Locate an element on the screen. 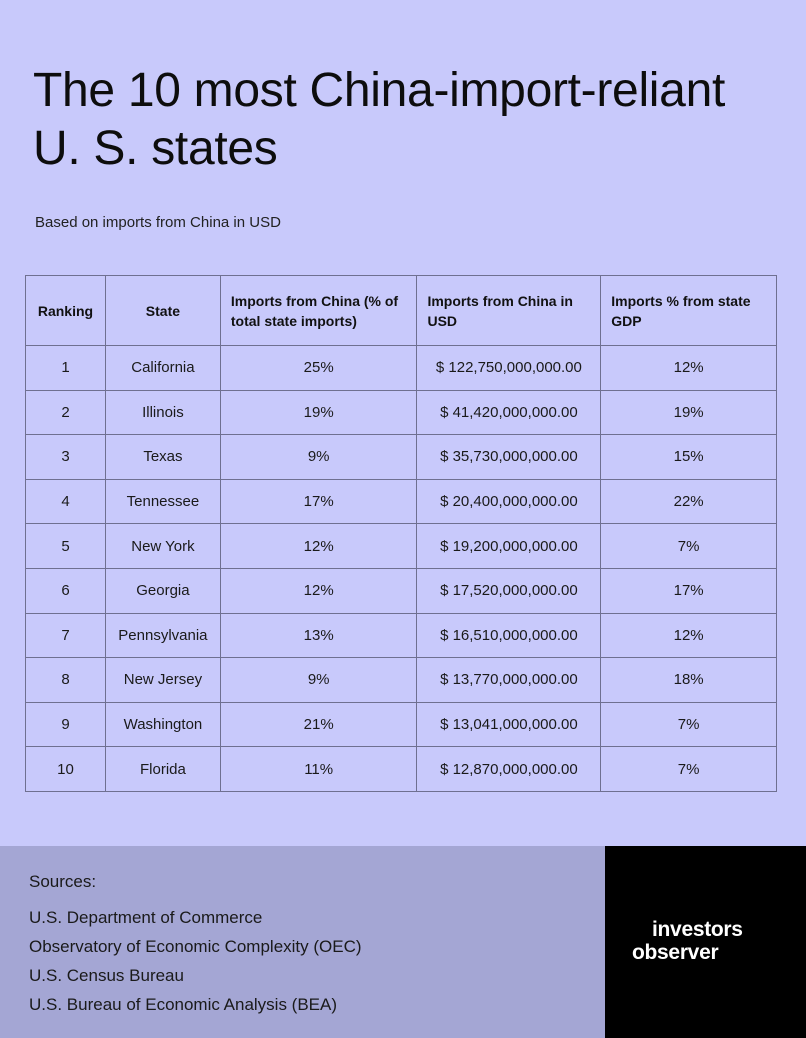 The image size is (806, 1038). column-header-state: State is located at coordinates (162, 310).